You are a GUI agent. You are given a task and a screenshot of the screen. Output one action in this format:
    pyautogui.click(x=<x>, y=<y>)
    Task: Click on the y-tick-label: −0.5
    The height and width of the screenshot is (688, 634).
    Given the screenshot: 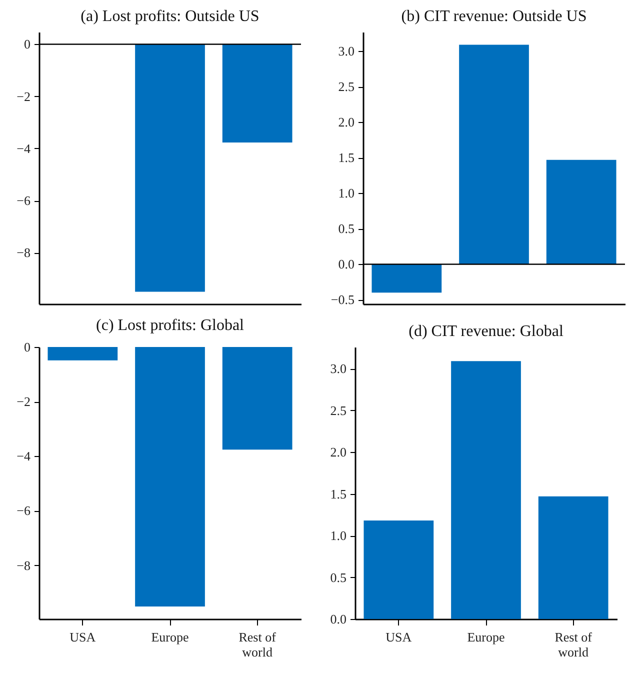 What is the action you would take?
    pyautogui.click(x=342, y=300)
    